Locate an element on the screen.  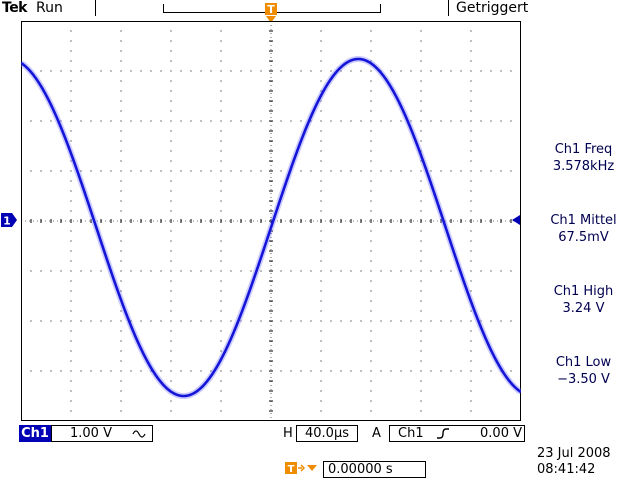
horizontal-scale-readout: 40.0µs is located at coordinates (327, 433).